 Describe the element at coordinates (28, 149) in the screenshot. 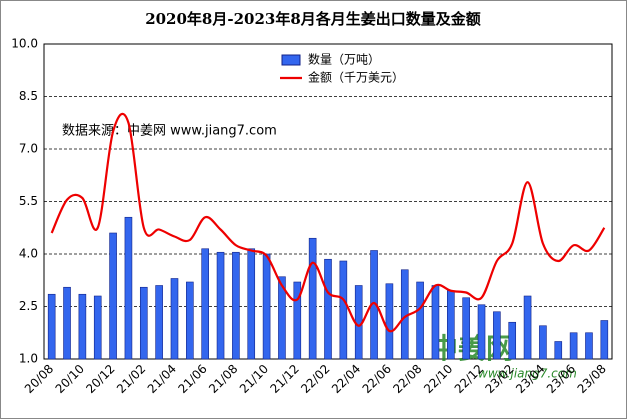

I see `y-tick-label: 7.0` at that location.